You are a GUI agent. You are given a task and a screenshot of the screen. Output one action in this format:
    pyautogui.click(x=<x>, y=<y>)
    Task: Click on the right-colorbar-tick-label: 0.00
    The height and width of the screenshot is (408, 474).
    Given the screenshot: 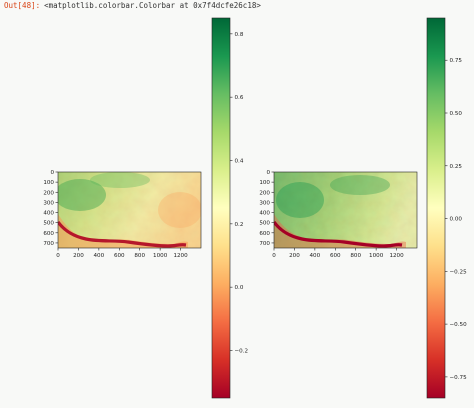 What is the action you would take?
    pyautogui.click(x=456, y=220)
    